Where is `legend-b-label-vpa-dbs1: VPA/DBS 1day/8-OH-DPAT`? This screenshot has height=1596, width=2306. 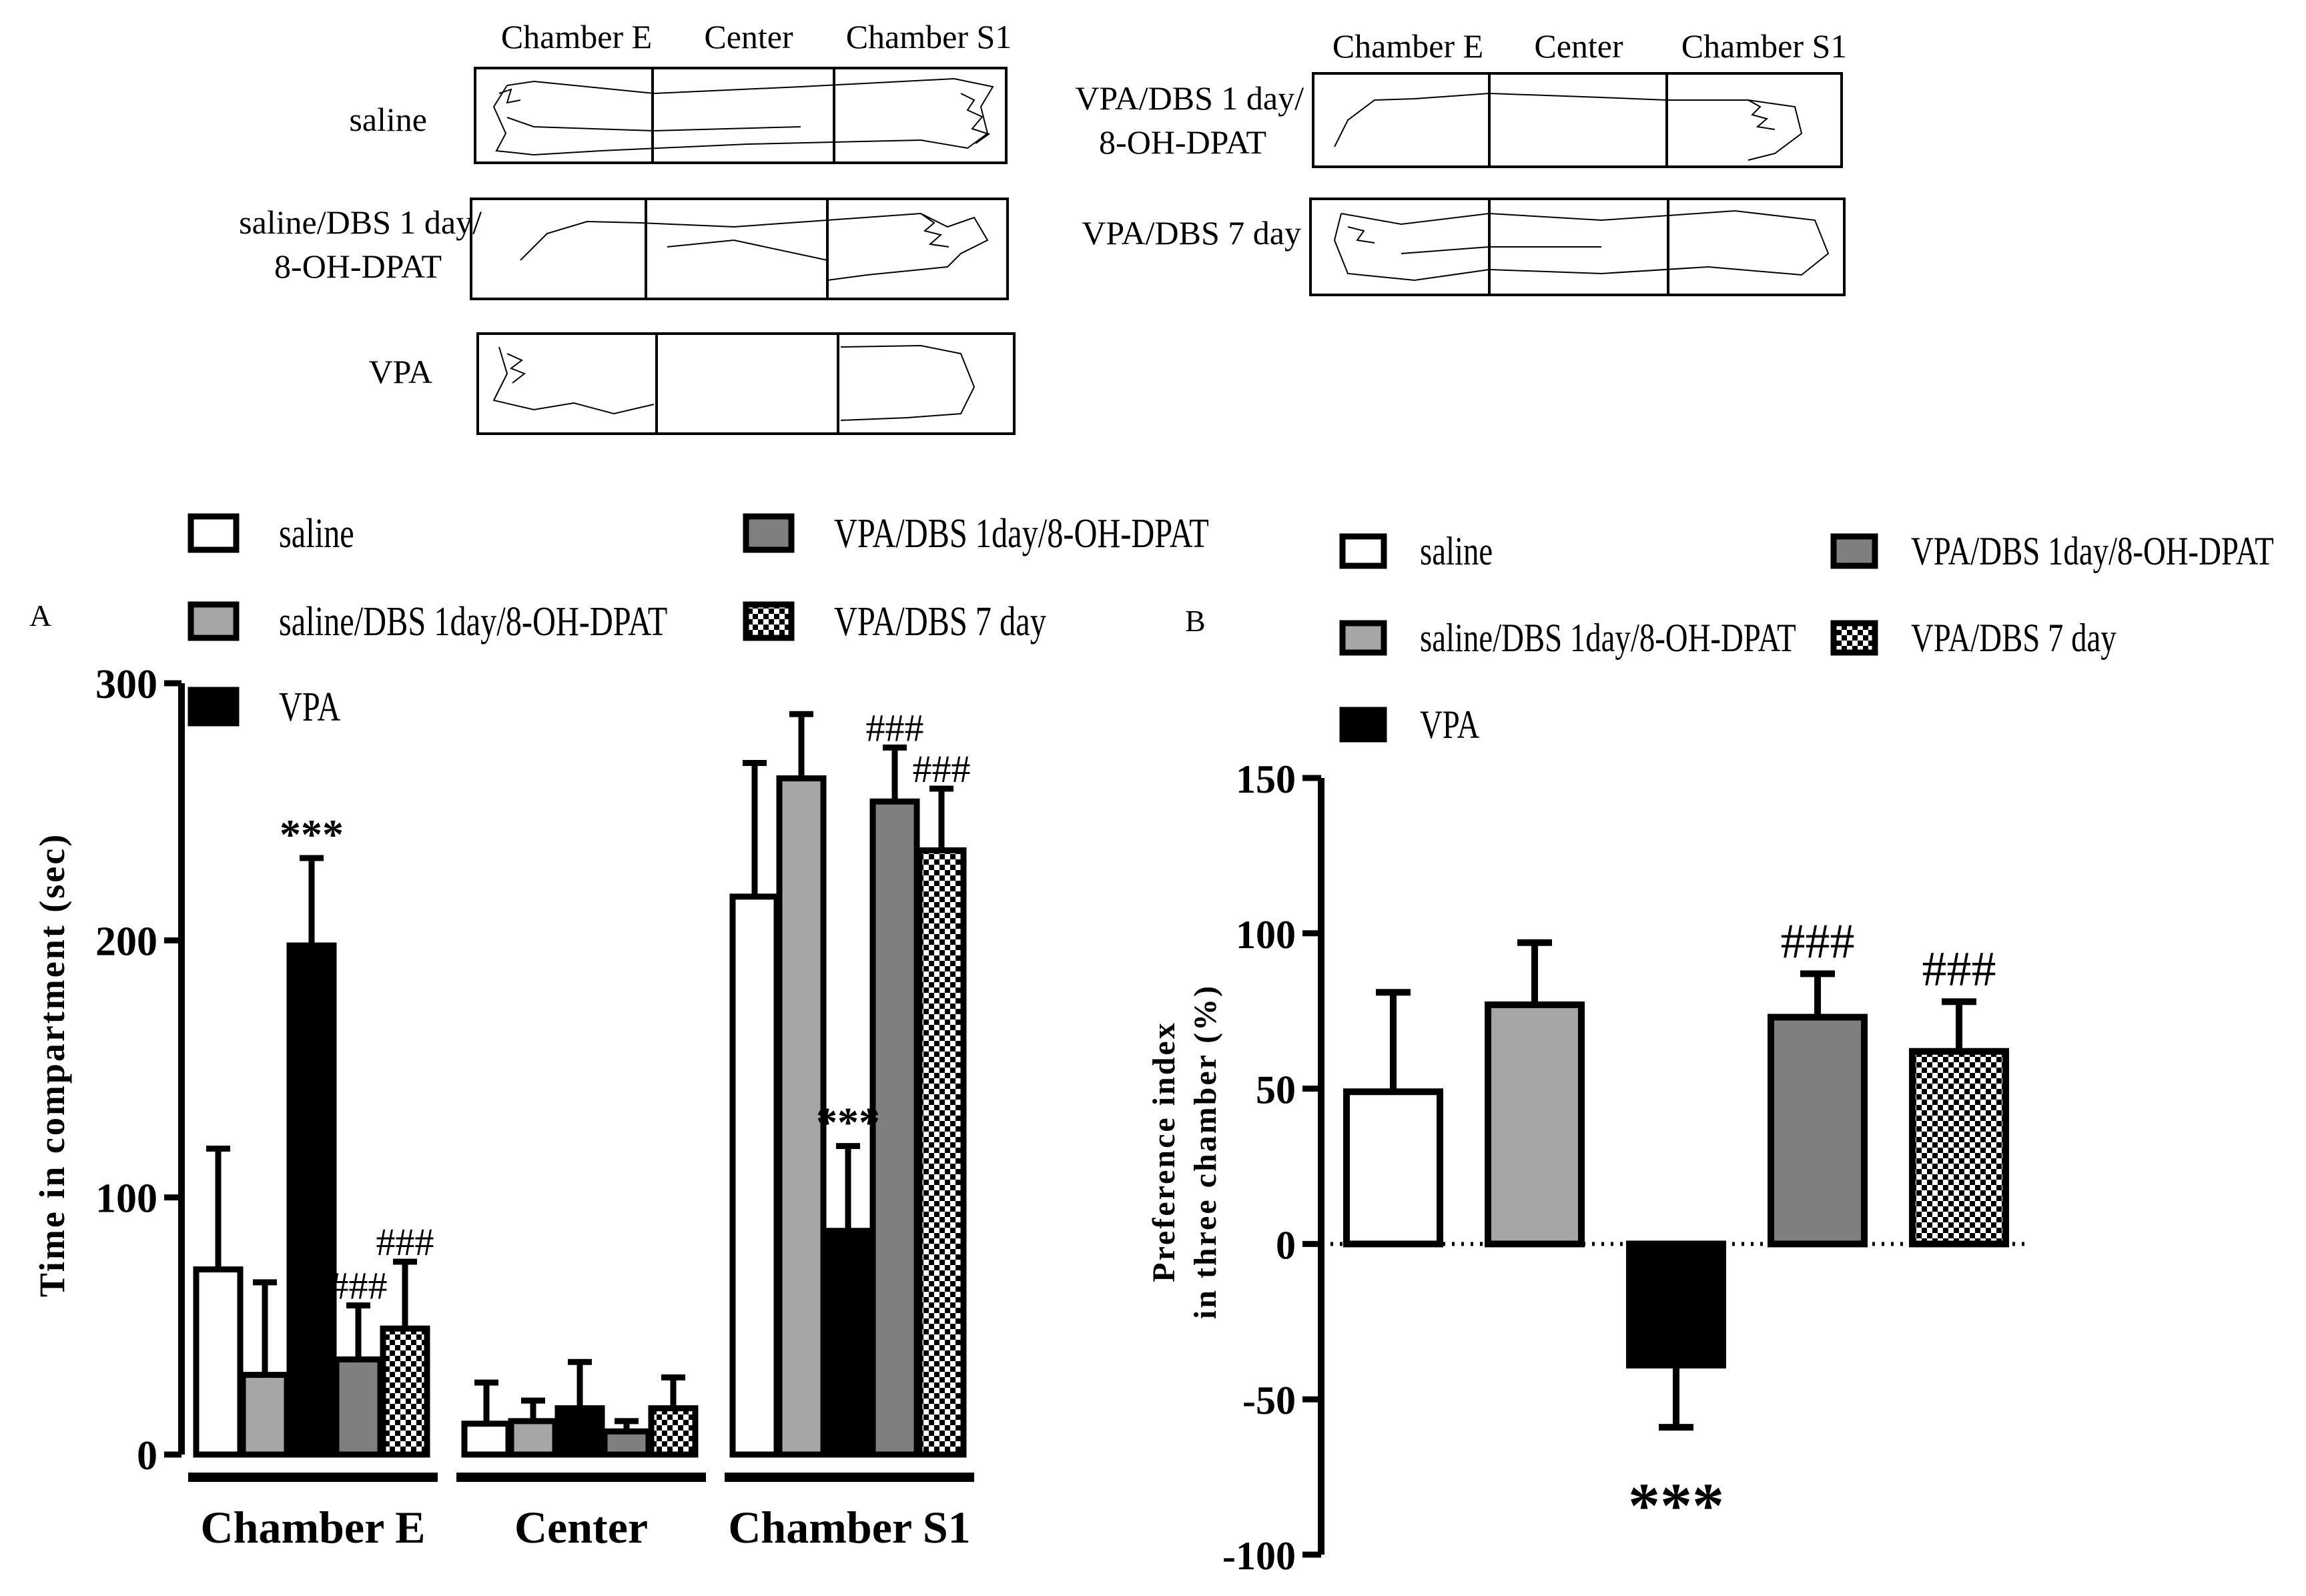 legend-b-label-vpa-dbs1: VPA/DBS 1day/8-OH-DPAT is located at coordinates (2092, 550).